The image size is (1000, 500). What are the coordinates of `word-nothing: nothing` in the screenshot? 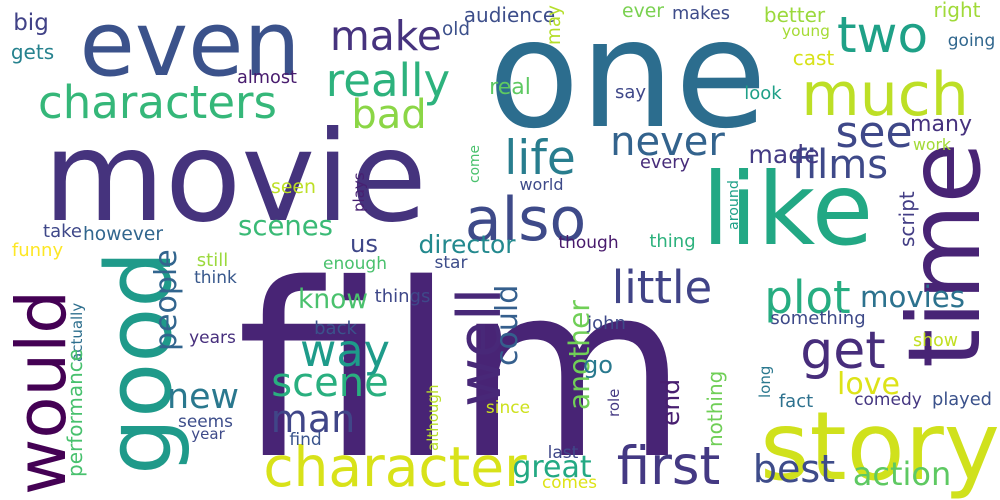 It's located at (715, 409).